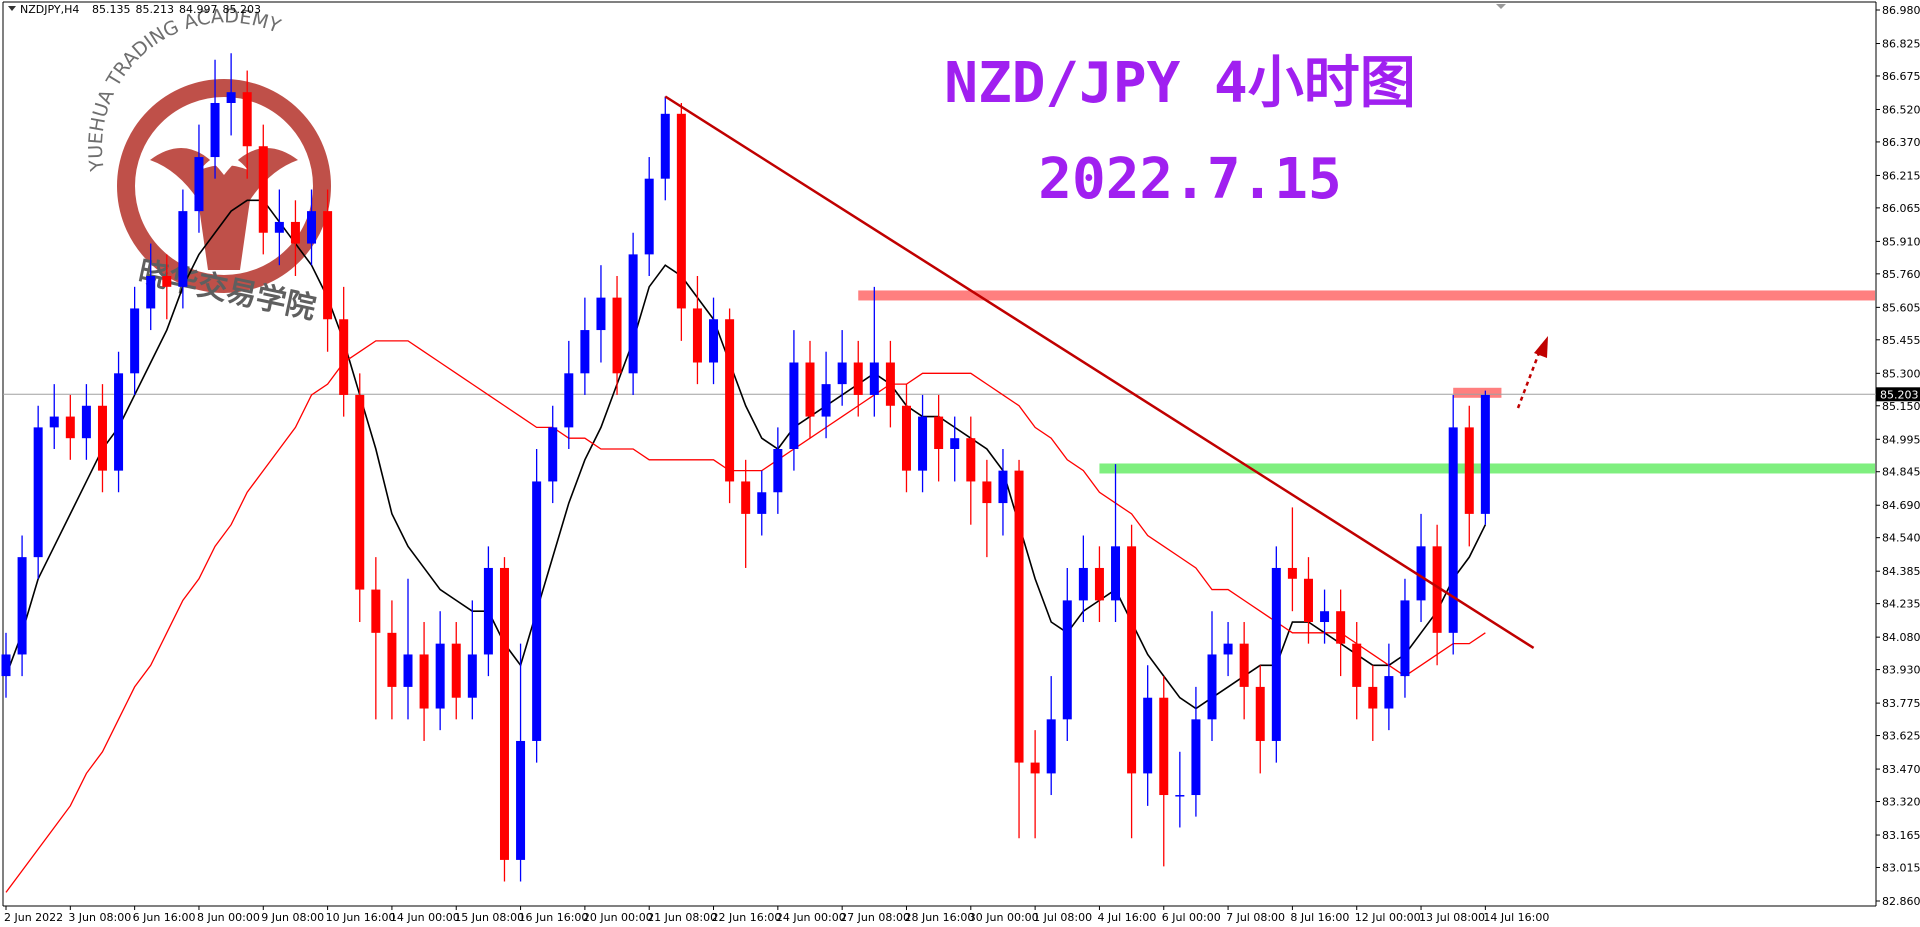  Describe the element at coordinates (554, 917) in the screenshot. I see `x-tick-label: 16 Jun 16:00` at that location.